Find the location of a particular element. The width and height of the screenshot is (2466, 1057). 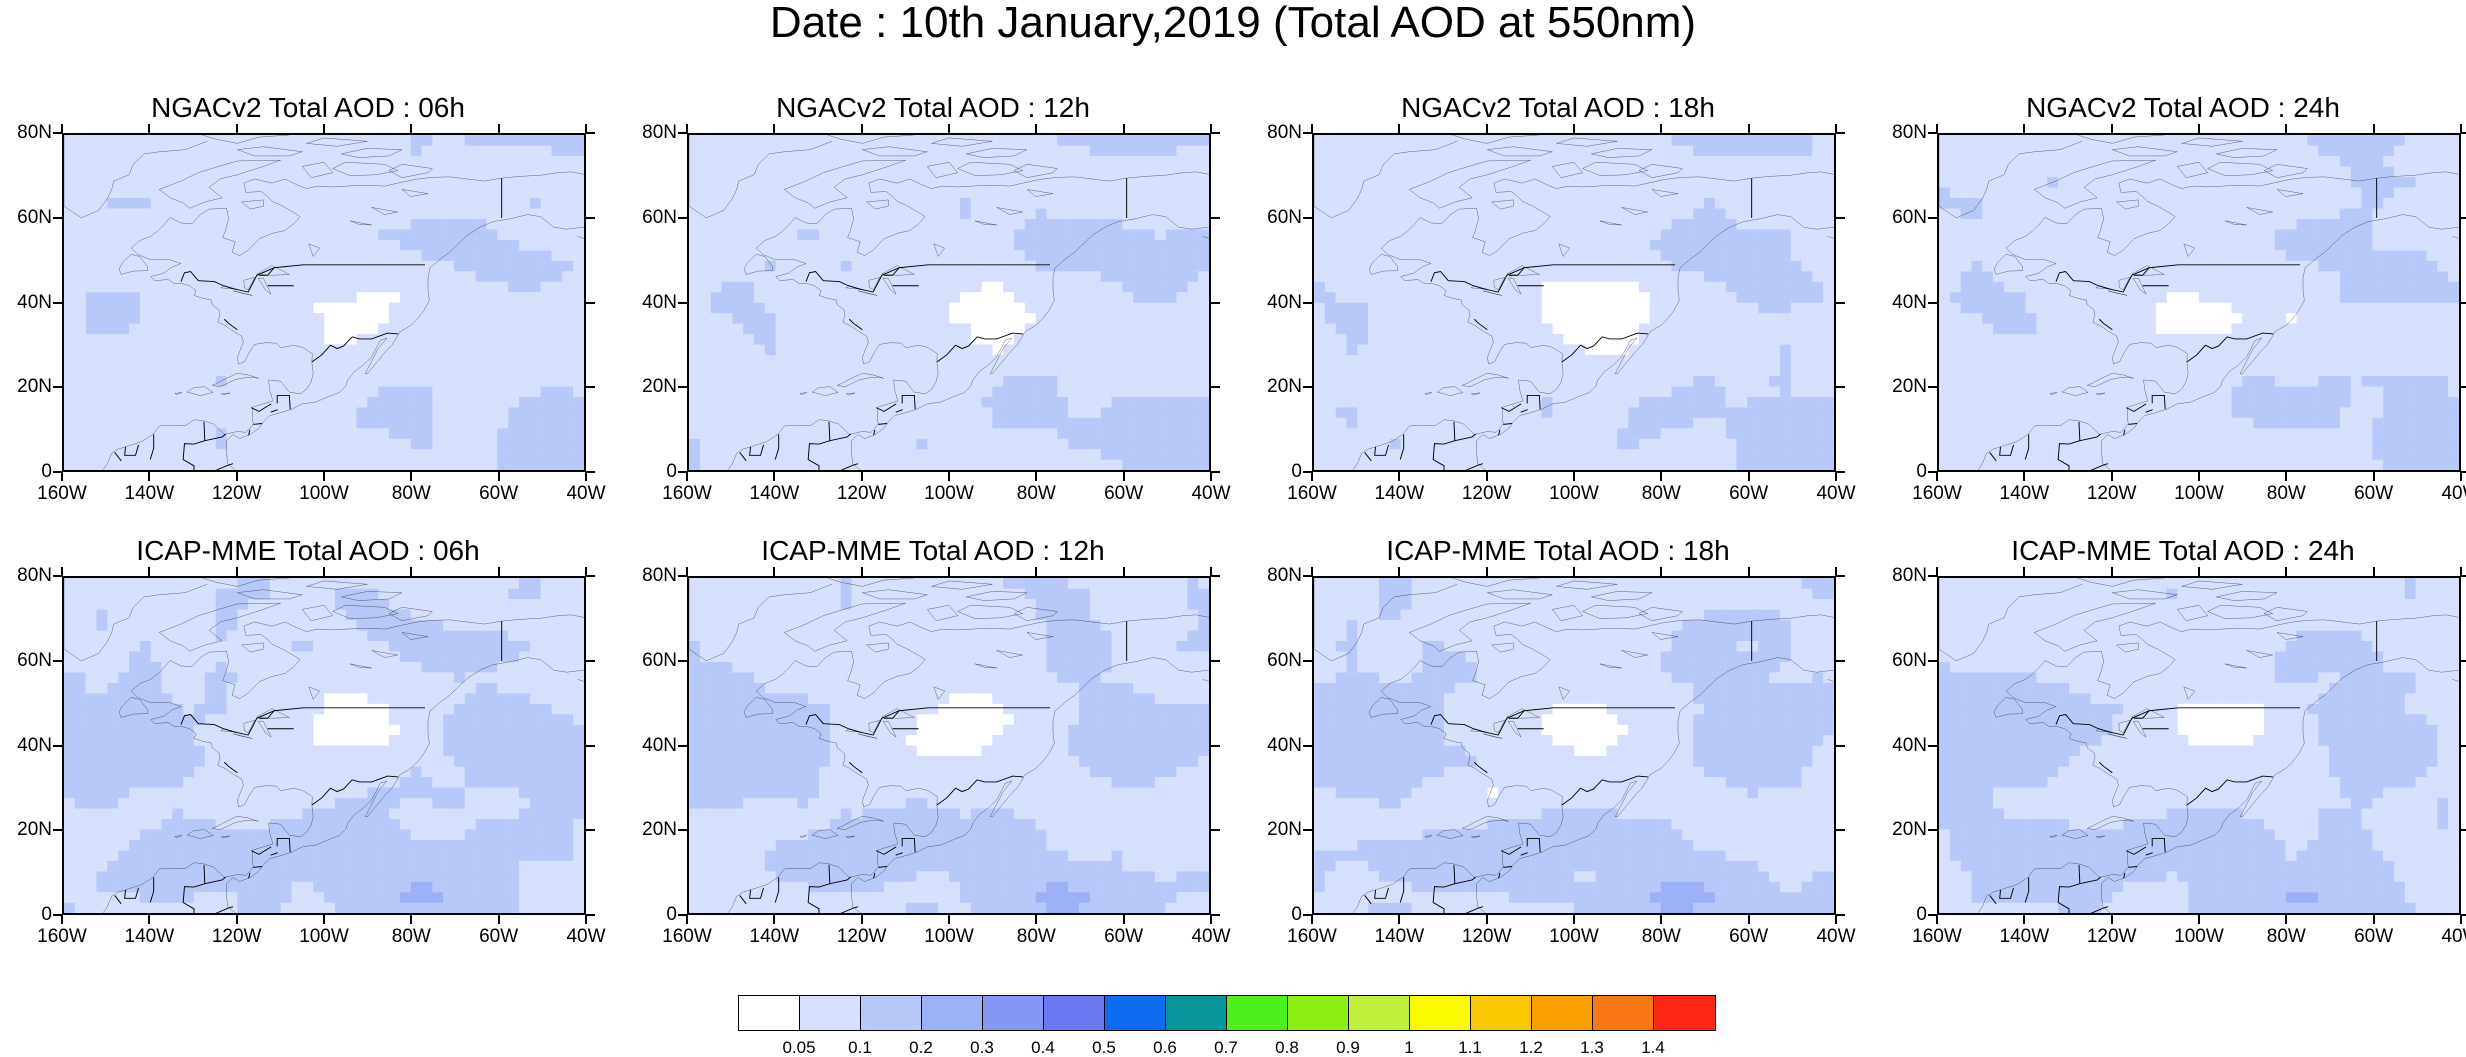

lat-tick is located at coordinates (682, 303).